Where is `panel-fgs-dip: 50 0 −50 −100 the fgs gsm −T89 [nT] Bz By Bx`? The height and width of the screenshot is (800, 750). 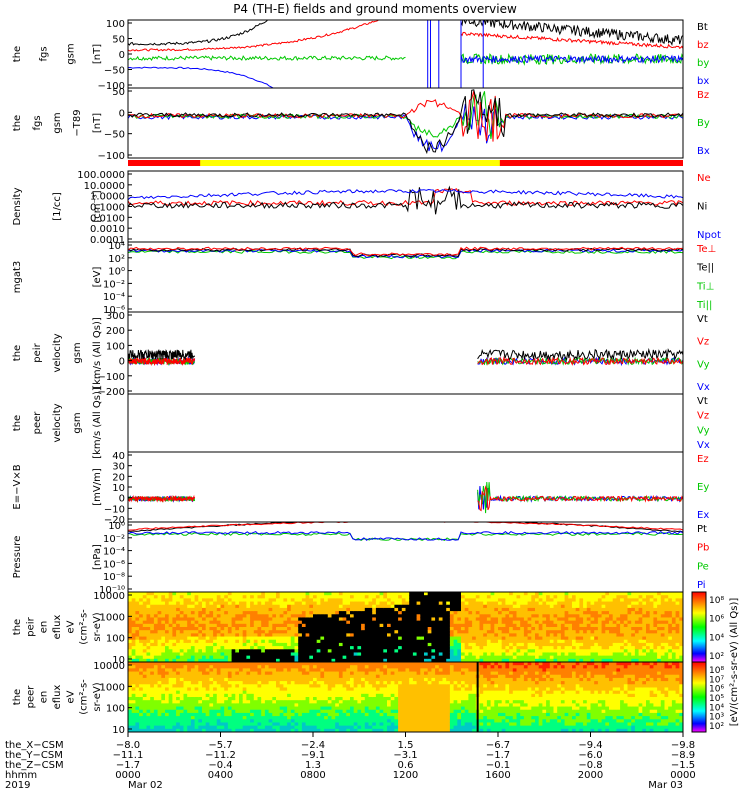
panel-fgs-dip: 50 0 −50 −100 the fgs gsm −T89 [nT] Bz By Bx is located at coordinates (361, 126).